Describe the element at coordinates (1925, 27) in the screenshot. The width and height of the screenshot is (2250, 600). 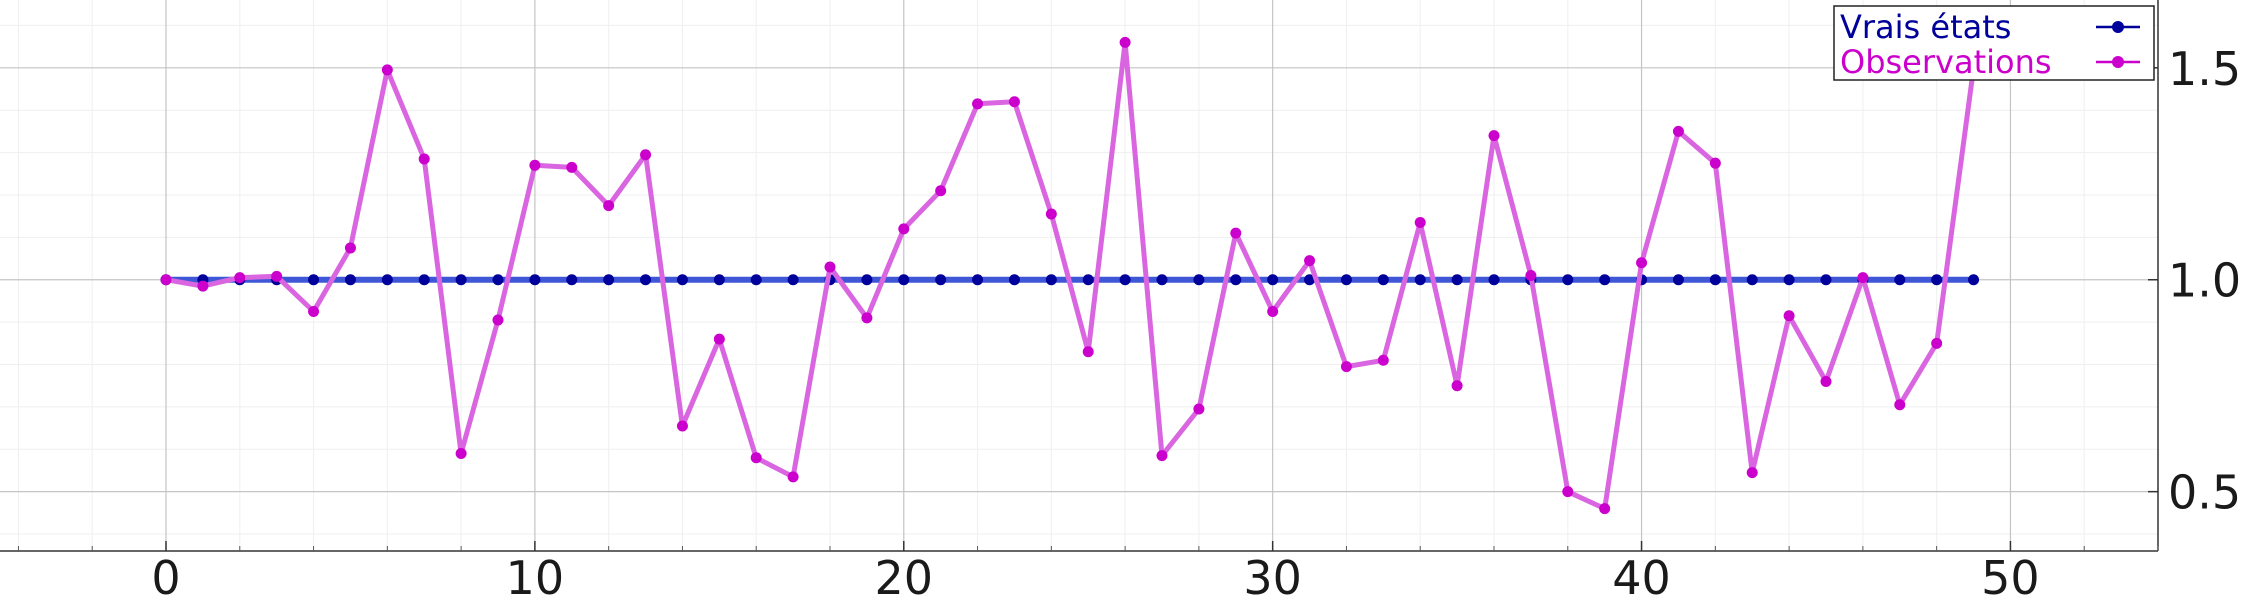
I see `legend-label: Vrais états` at that location.